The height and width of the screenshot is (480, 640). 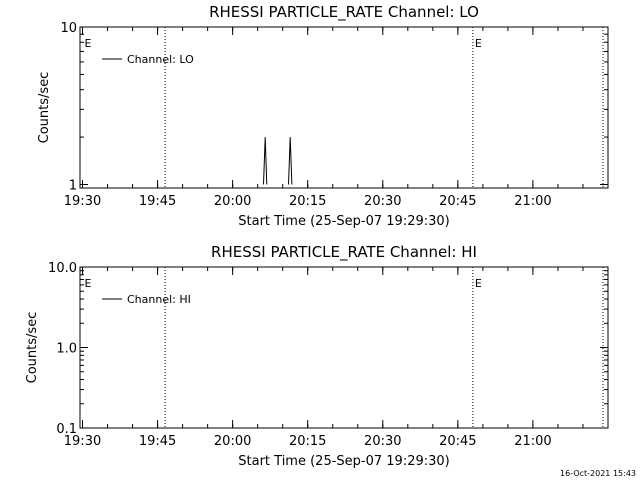 I want to click on panel1-legend-label: Channel: LO, so click(x=160, y=59).